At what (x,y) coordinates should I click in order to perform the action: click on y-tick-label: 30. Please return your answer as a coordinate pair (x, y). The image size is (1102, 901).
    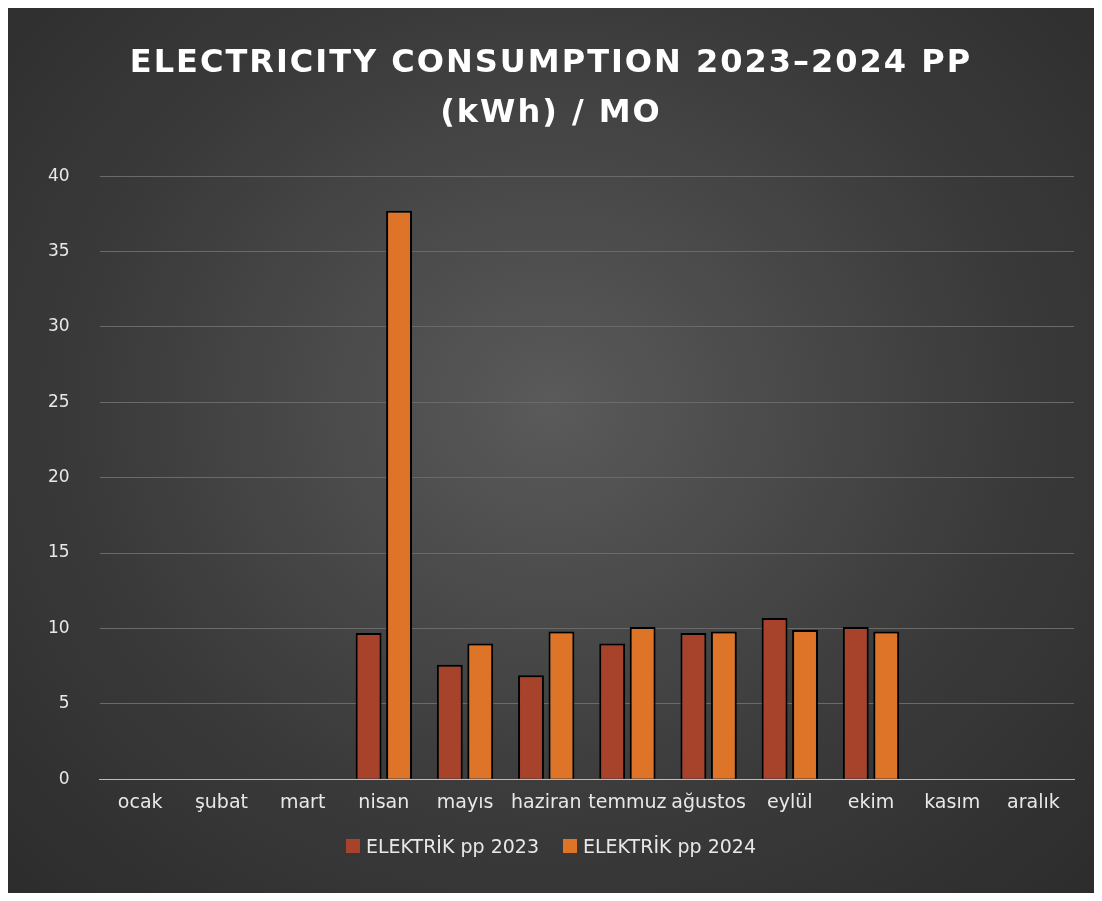
    Looking at the image, I should click on (58, 325).